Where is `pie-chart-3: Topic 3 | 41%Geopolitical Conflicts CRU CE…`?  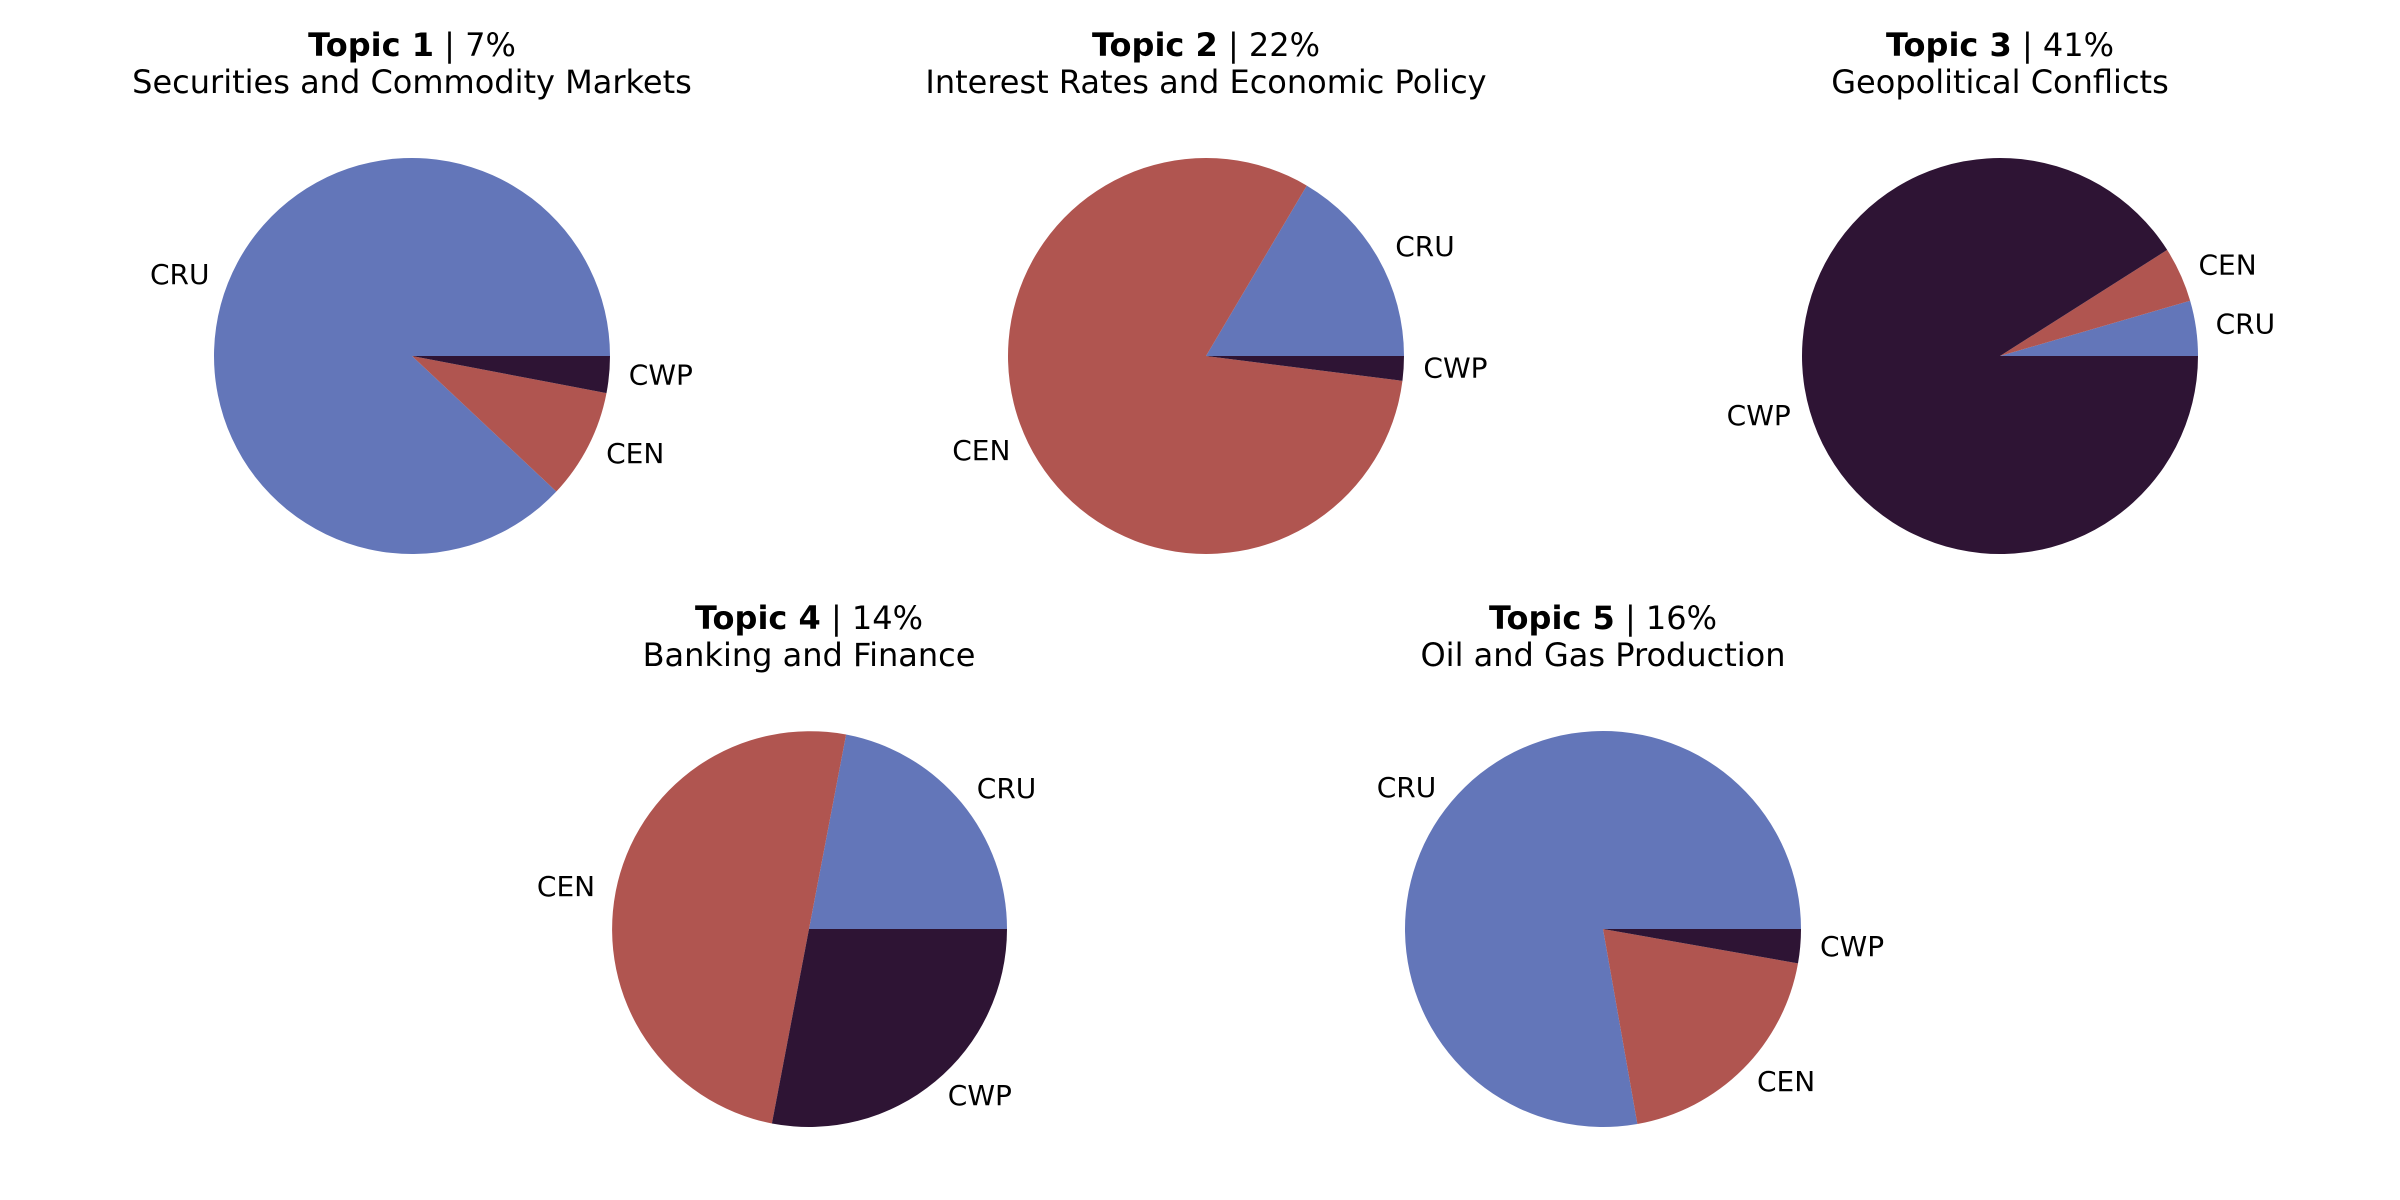 pie-chart-3: Topic 3 | 41%Geopolitical Conflicts CRU CE… is located at coordinates (2001, 290).